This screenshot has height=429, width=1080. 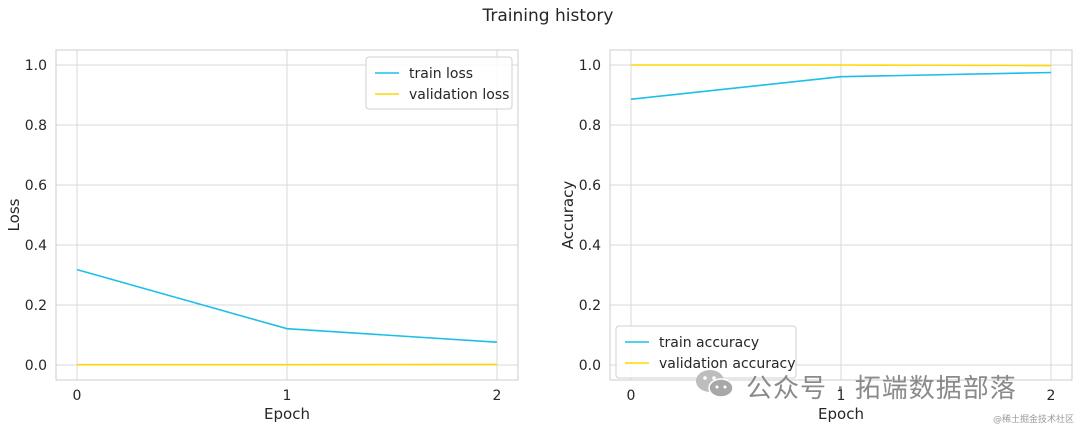 What do you see at coordinates (287, 305) in the screenshot?
I see `series-line-train-loss` at bounding box center [287, 305].